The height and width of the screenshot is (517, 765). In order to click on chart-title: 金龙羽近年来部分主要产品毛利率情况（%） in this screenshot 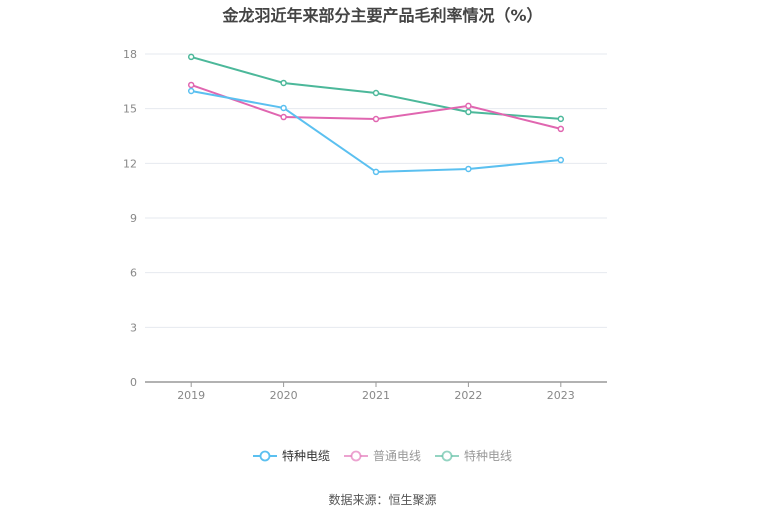, I will do `click(382, 15)`.